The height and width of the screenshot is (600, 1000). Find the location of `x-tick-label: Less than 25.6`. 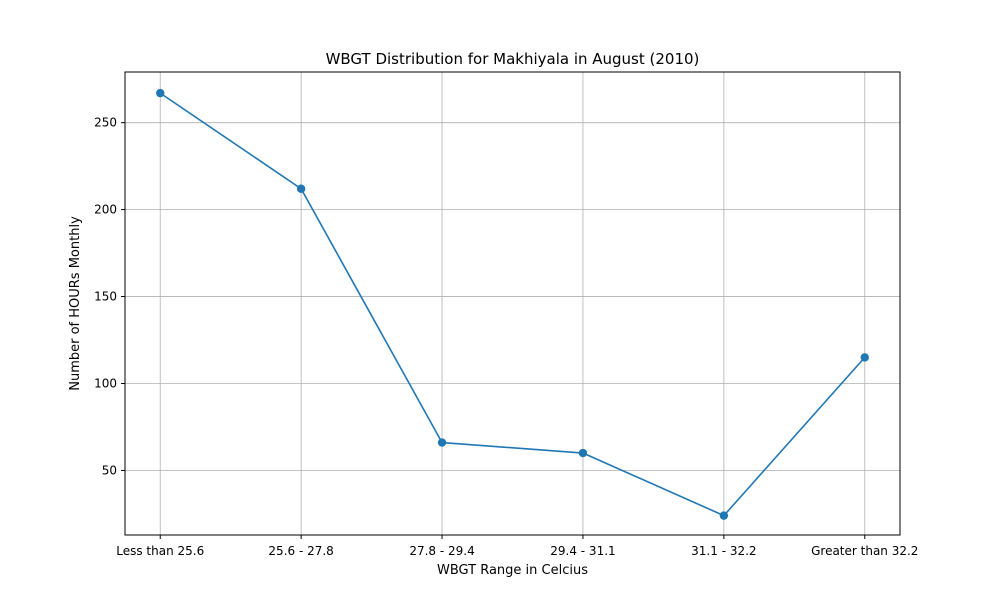

x-tick-label: Less than 25.6 is located at coordinates (160, 551).